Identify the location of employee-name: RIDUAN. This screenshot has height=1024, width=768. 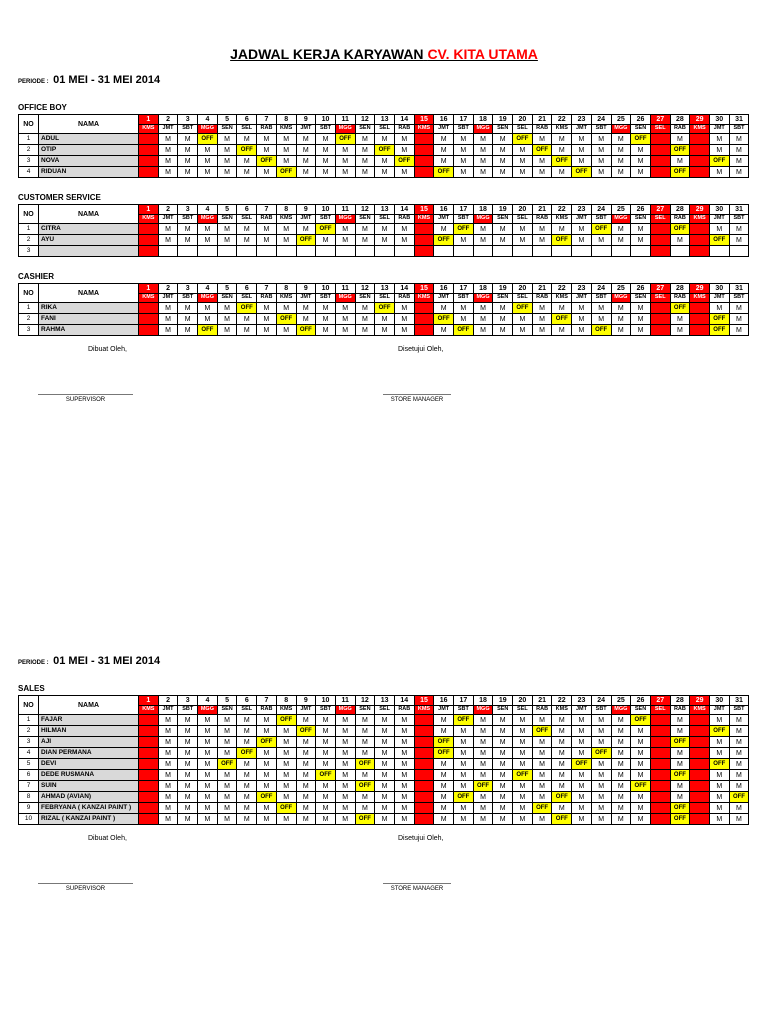
(88, 172).